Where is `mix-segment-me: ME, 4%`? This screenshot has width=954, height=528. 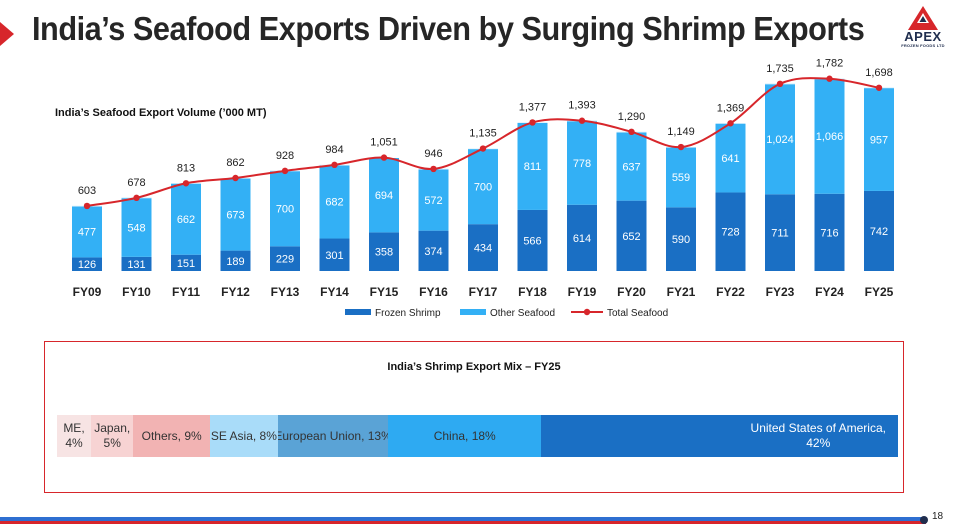
mix-segment-me: ME, 4% is located at coordinates (74, 436).